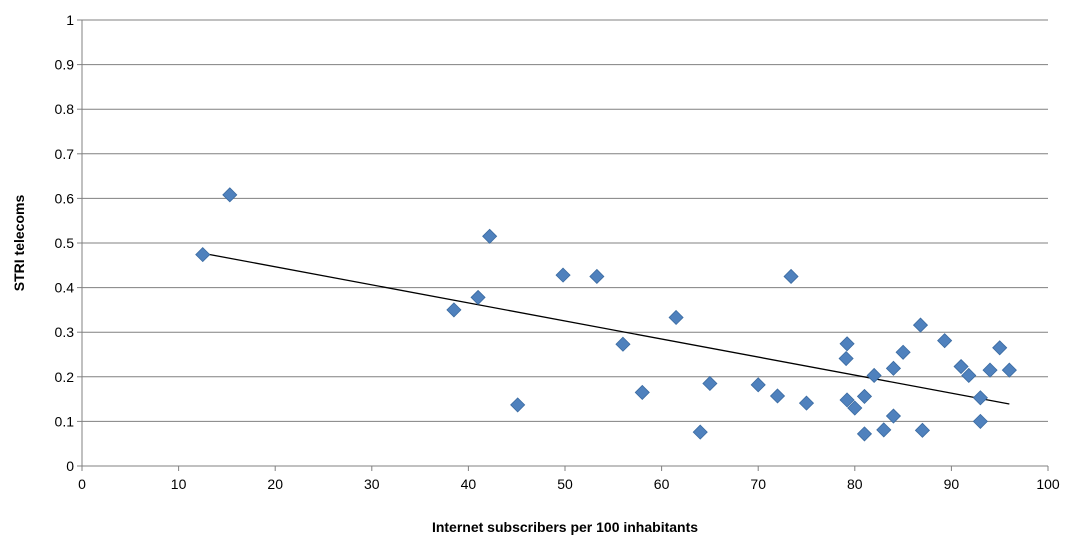 The image size is (1066, 541). I want to click on y-tick-label: 0.3, so click(65, 332).